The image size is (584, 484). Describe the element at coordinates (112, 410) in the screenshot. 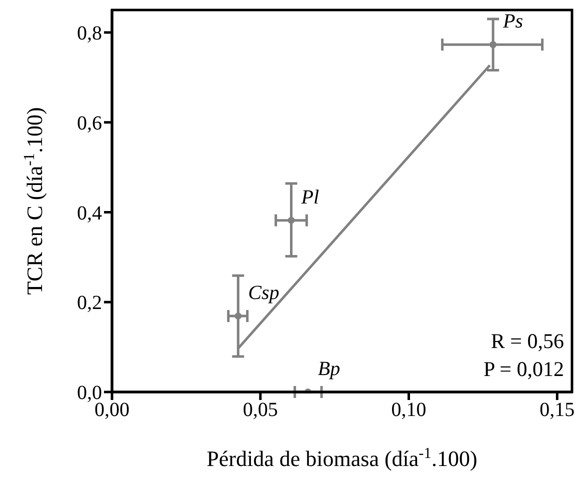

I see `x-tick-label: 0,00` at that location.